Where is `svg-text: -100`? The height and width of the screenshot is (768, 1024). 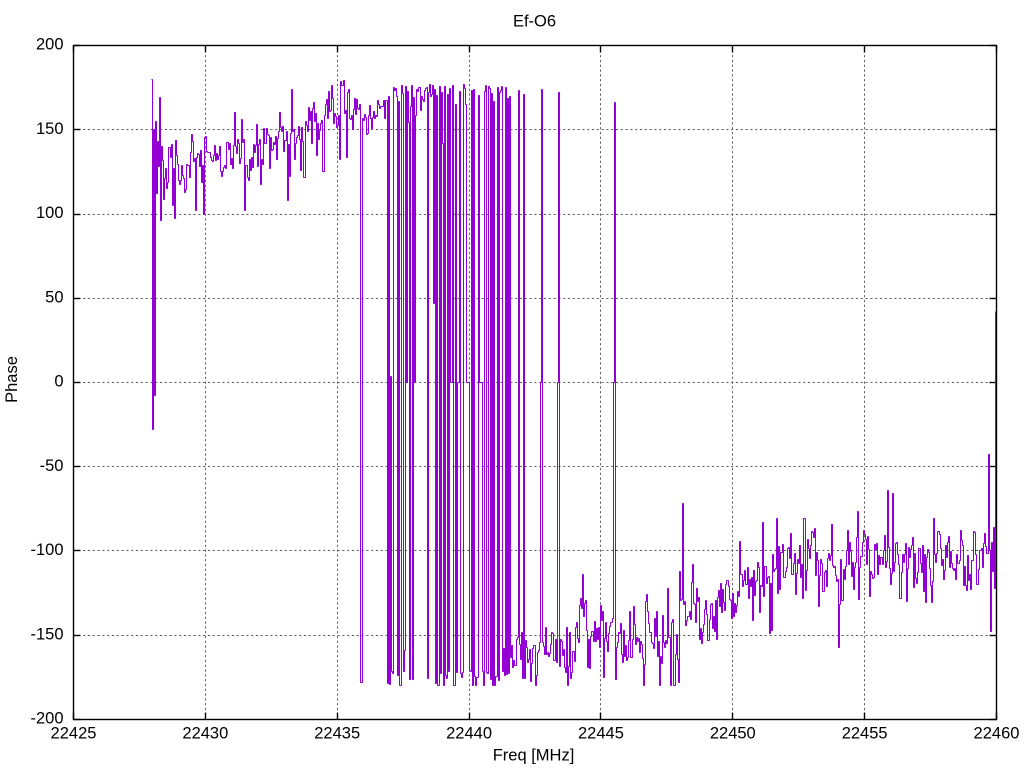 svg-text: -100 is located at coordinates (46, 550).